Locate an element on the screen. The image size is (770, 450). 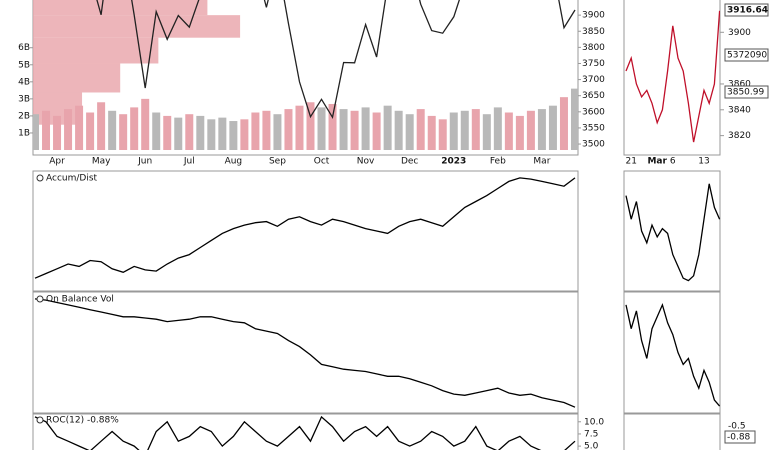
mini-x-tick-label: Mar is located at coordinates (657, 162).